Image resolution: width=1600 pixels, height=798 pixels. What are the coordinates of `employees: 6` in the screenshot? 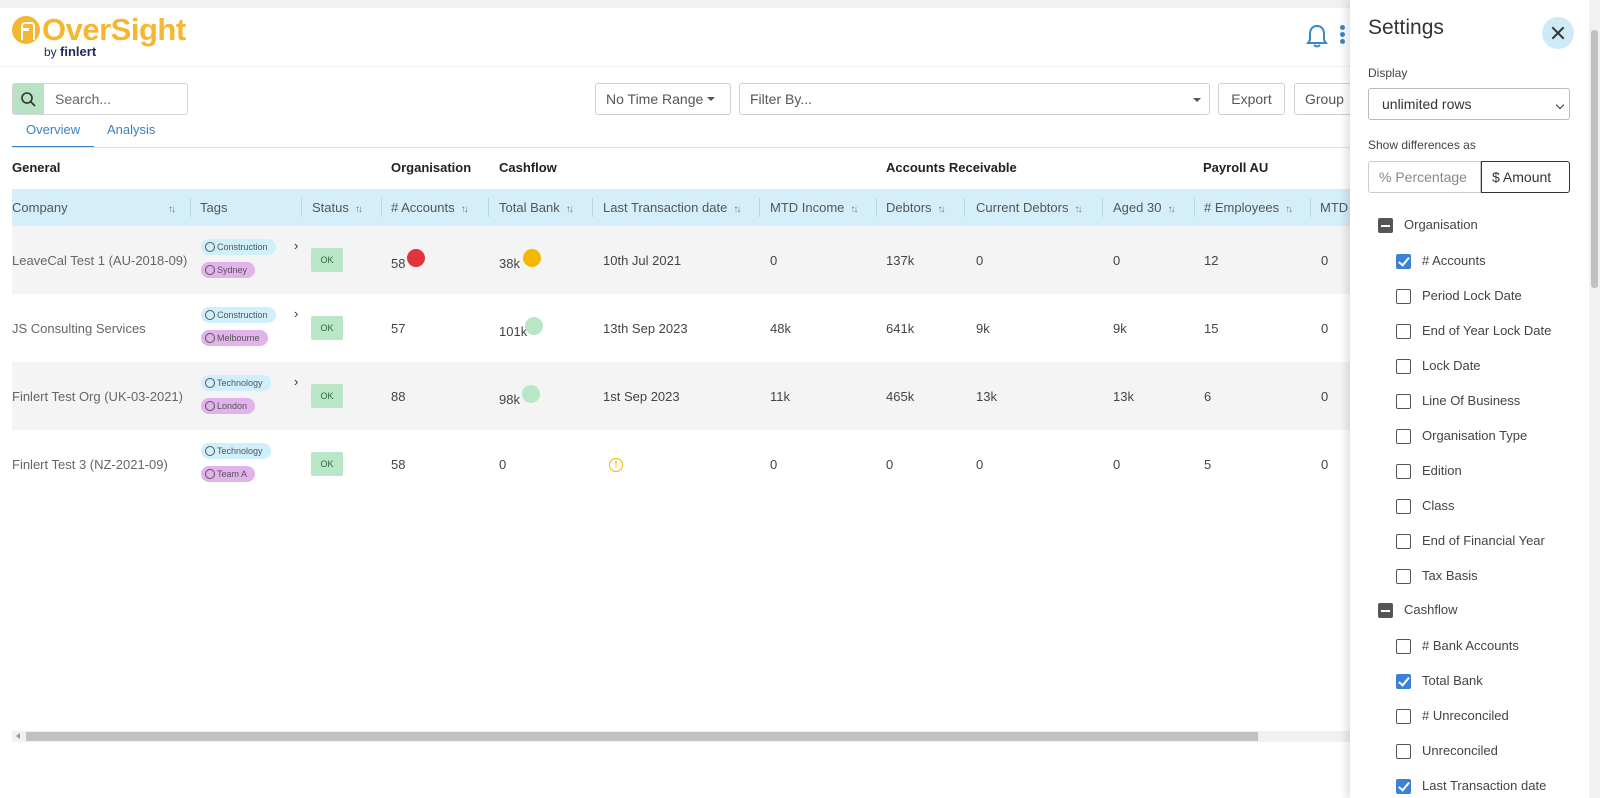 It's located at (1208, 396).